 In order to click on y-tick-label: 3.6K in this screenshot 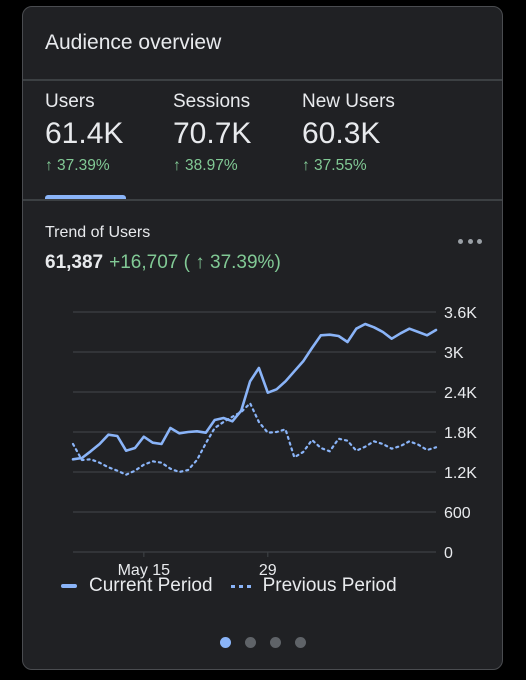, I will do `click(460, 313)`.